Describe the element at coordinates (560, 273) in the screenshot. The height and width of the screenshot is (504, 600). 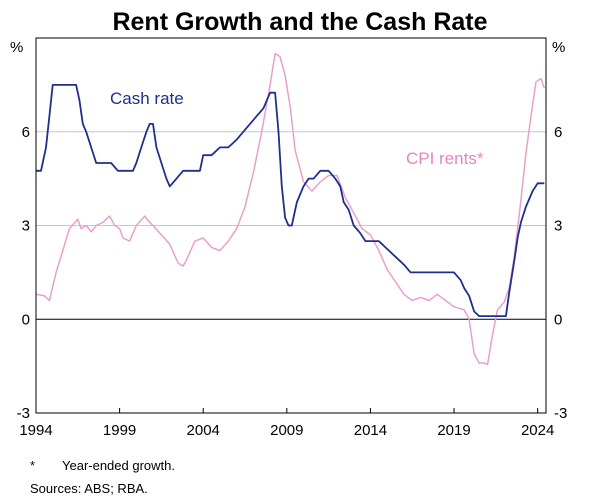
I see `y-axis-right: -3 0 3 6` at that location.